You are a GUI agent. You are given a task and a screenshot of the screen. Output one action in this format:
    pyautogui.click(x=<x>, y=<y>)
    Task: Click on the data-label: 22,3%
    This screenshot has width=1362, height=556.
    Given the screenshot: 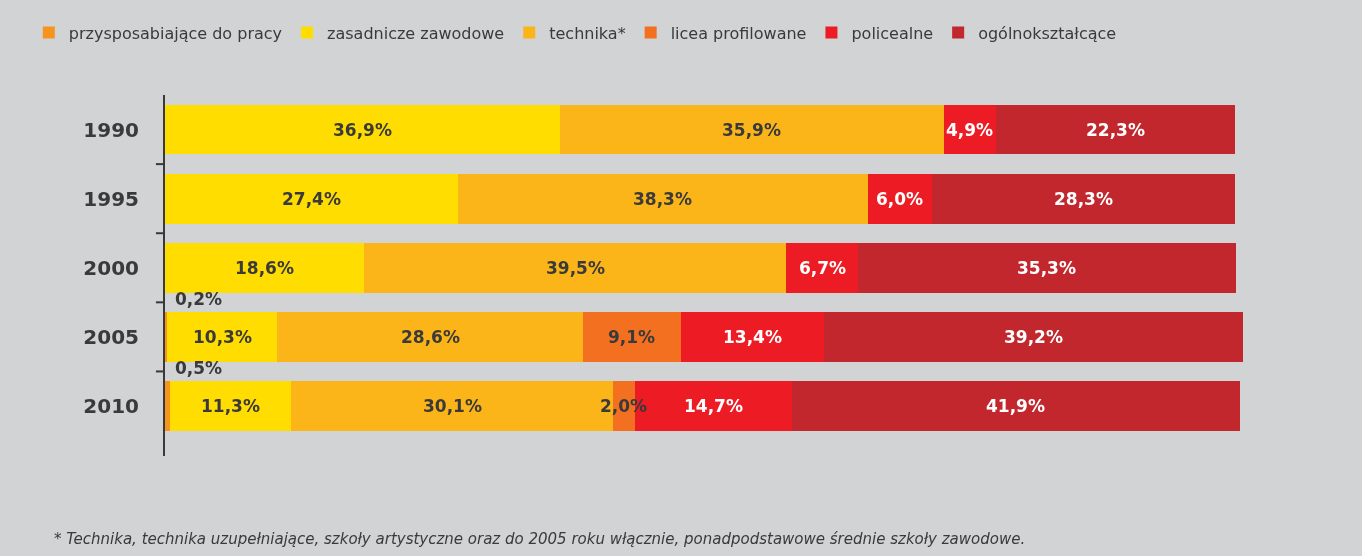 What is the action you would take?
    pyautogui.click(x=1115, y=130)
    